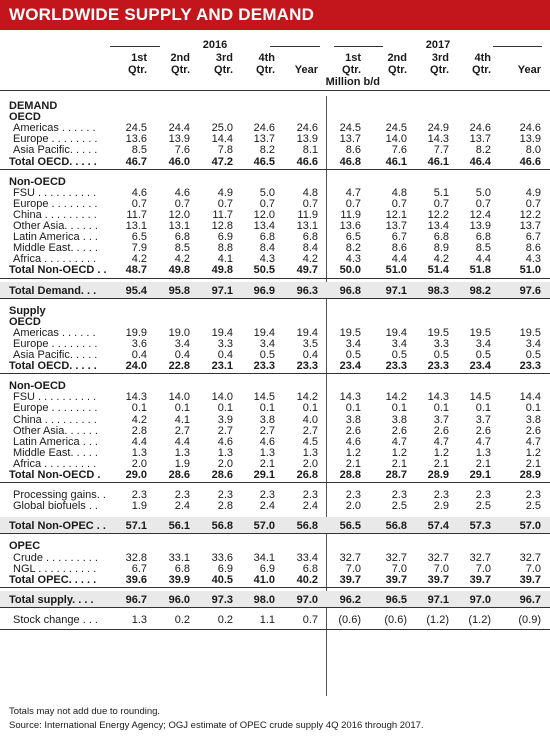 Image resolution: width=550 pixels, height=740 pixels. I want to click on table-cell: 2.4, so click(267, 506).